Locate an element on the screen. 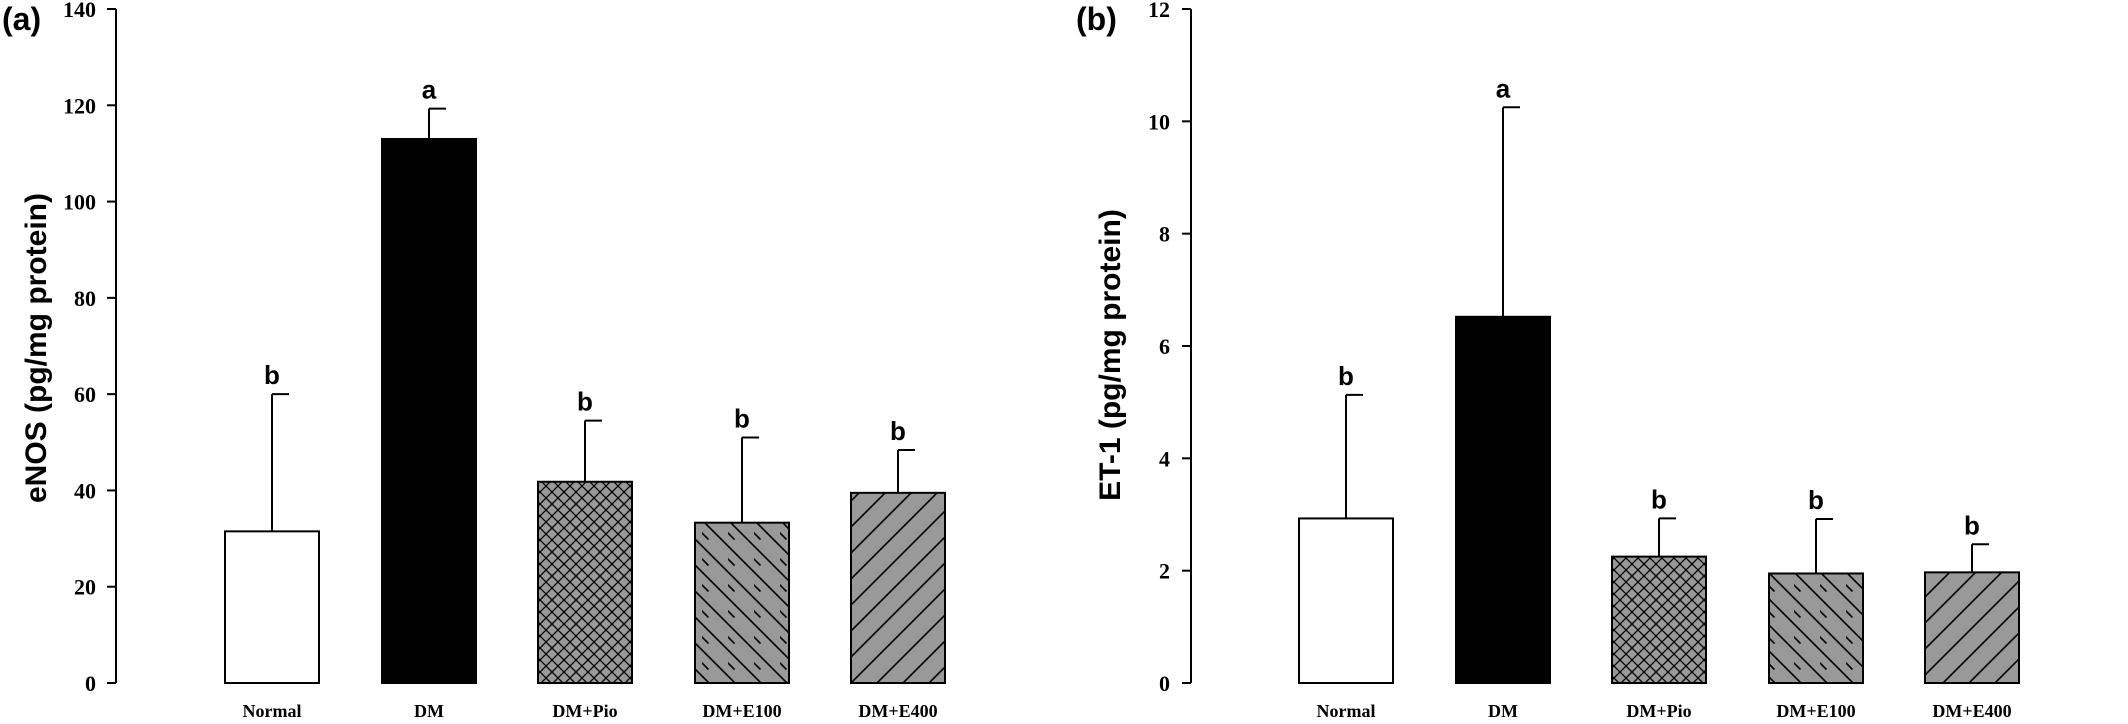 Image resolution: width=2128 pixels, height=724 pixels. y-tick-label: 60 is located at coordinates (85, 394).